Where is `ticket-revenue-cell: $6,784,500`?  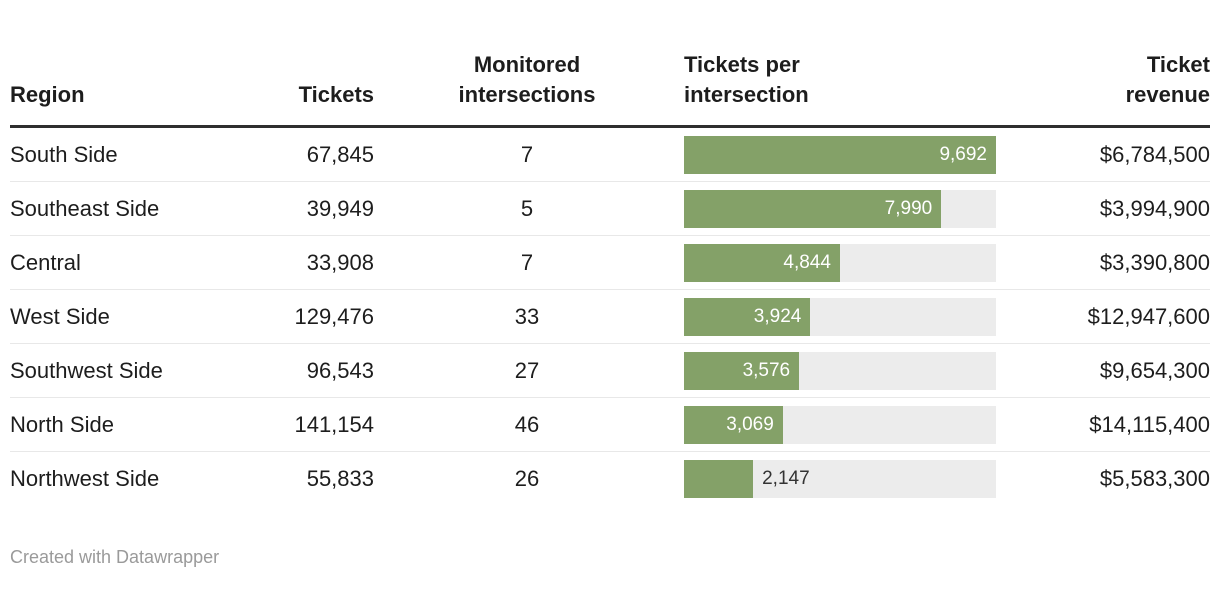
ticket-revenue-cell: $6,784,500 is located at coordinates (1154, 154).